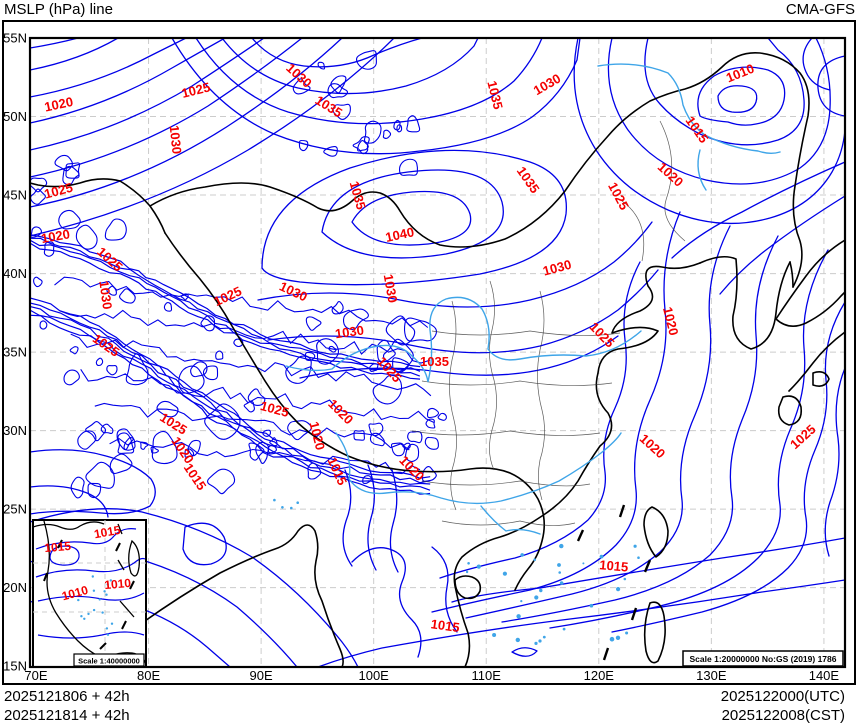 This screenshot has height=727, width=860. What do you see at coordinates (820, 9) in the screenshot?
I see `model-name: CMA-GFS` at bounding box center [820, 9].